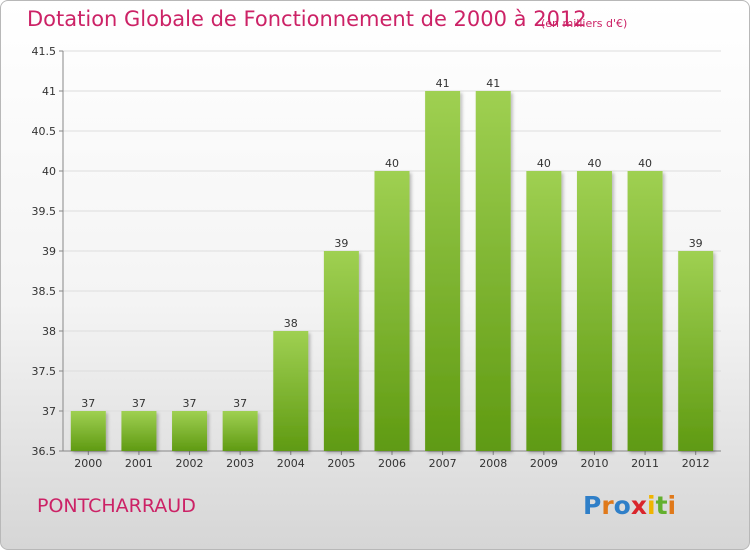  Describe the element at coordinates (594, 463) in the screenshot. I see `x-tick-label-2010: 2010` at that location.